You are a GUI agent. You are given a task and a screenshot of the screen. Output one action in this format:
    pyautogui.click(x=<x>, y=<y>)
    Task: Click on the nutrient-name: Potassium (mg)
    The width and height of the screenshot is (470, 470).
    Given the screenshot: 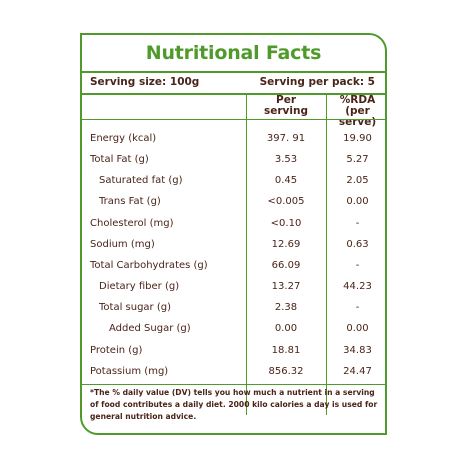 What is the action you would take?
    pyautogui.click(x=129, y=371)
    